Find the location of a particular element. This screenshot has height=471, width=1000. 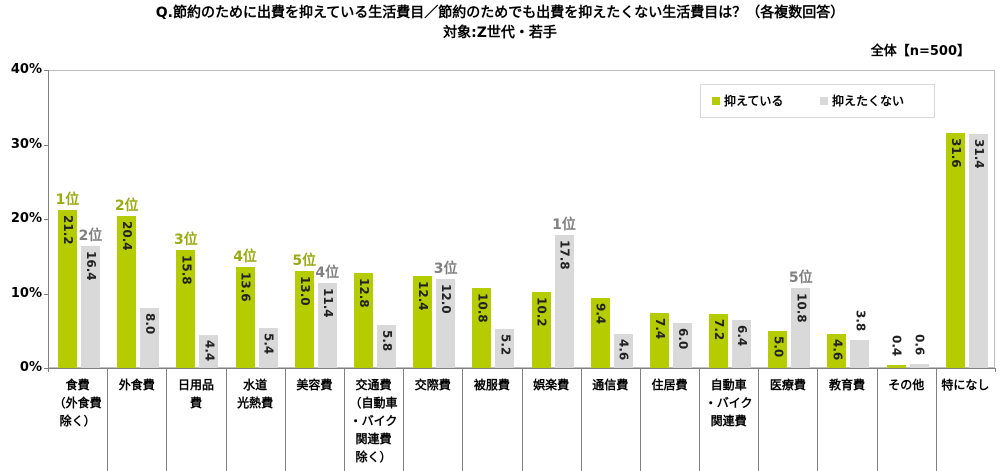

x-tick-label: 特になし is located at coordinates (965, 385).